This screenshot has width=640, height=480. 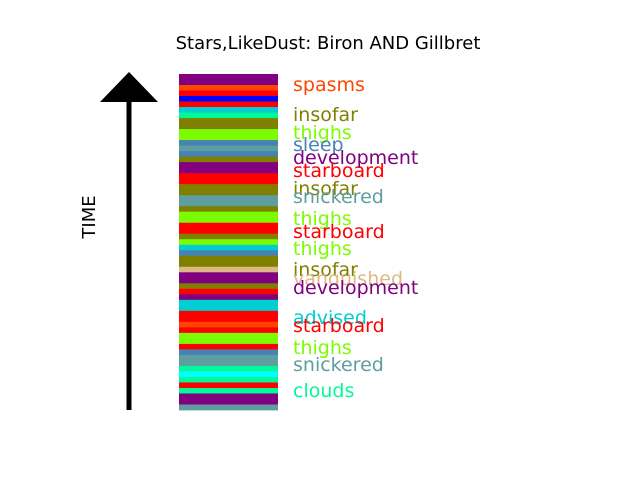 I want to click on stripe-group, so click(x=228, y=242).